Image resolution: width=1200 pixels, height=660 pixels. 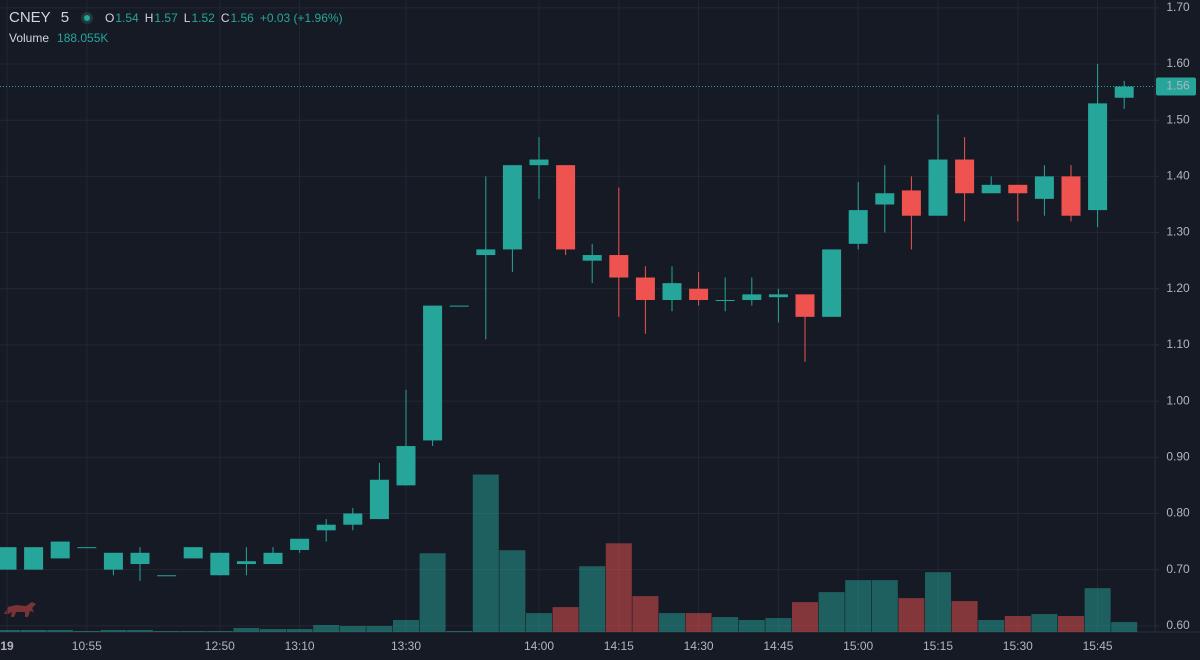 I want to click on ohlc-value: 1.54, so click(x=127, y=18).